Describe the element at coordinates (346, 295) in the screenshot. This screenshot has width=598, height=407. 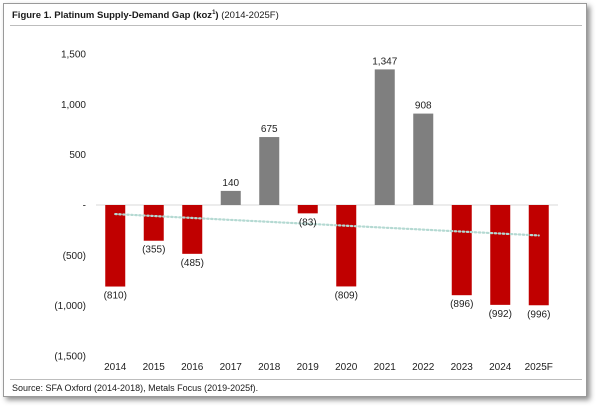
I see `data-label-2020: (809)` at that location.